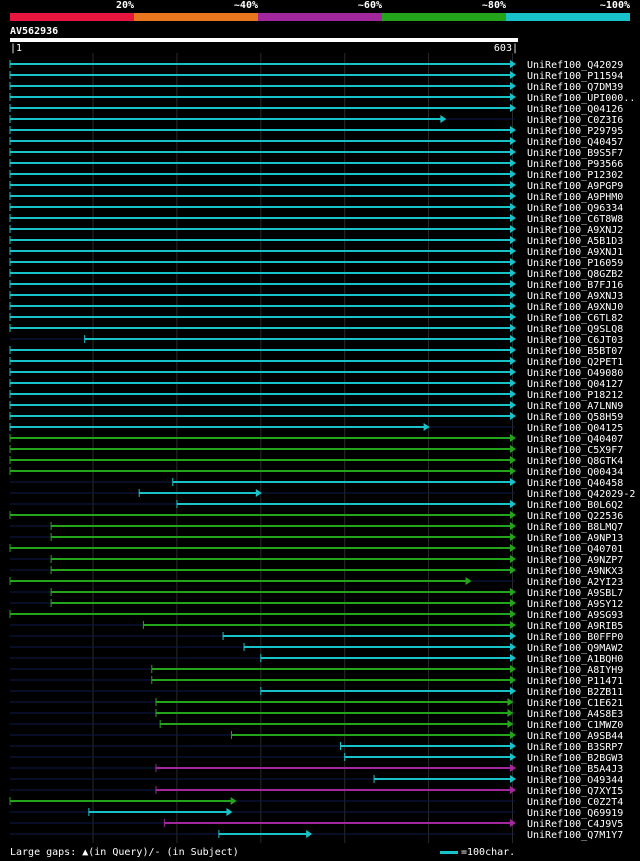 The image size is (640, 861). I want to click on hit-row: UniRef100_Q40457, so click(316, 142).